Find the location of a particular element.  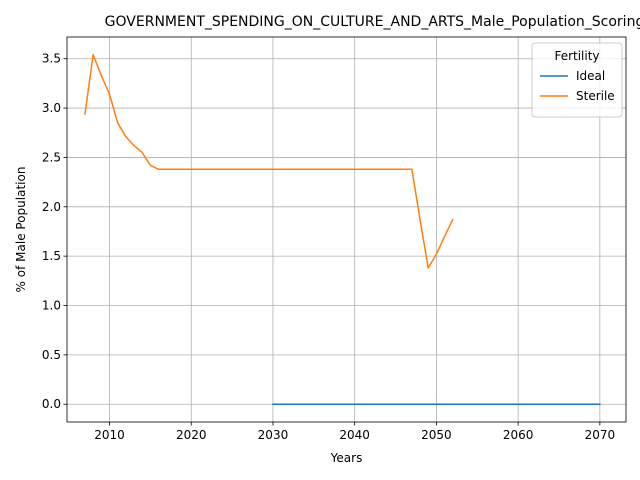

y-tick-label: 3.0 is located at coordinates (51, 108).